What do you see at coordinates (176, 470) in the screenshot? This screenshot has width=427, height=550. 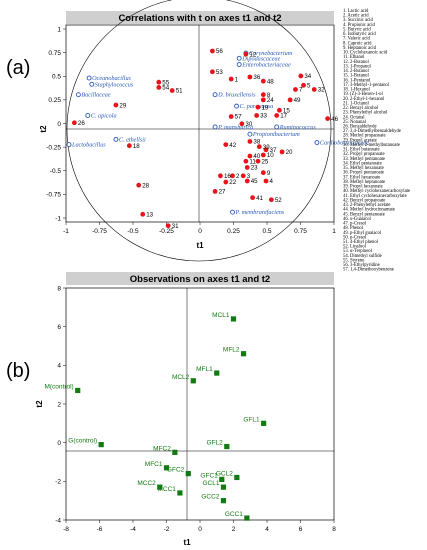 I see `observation-point-label: GFC2` at bounding box center [176, 470].